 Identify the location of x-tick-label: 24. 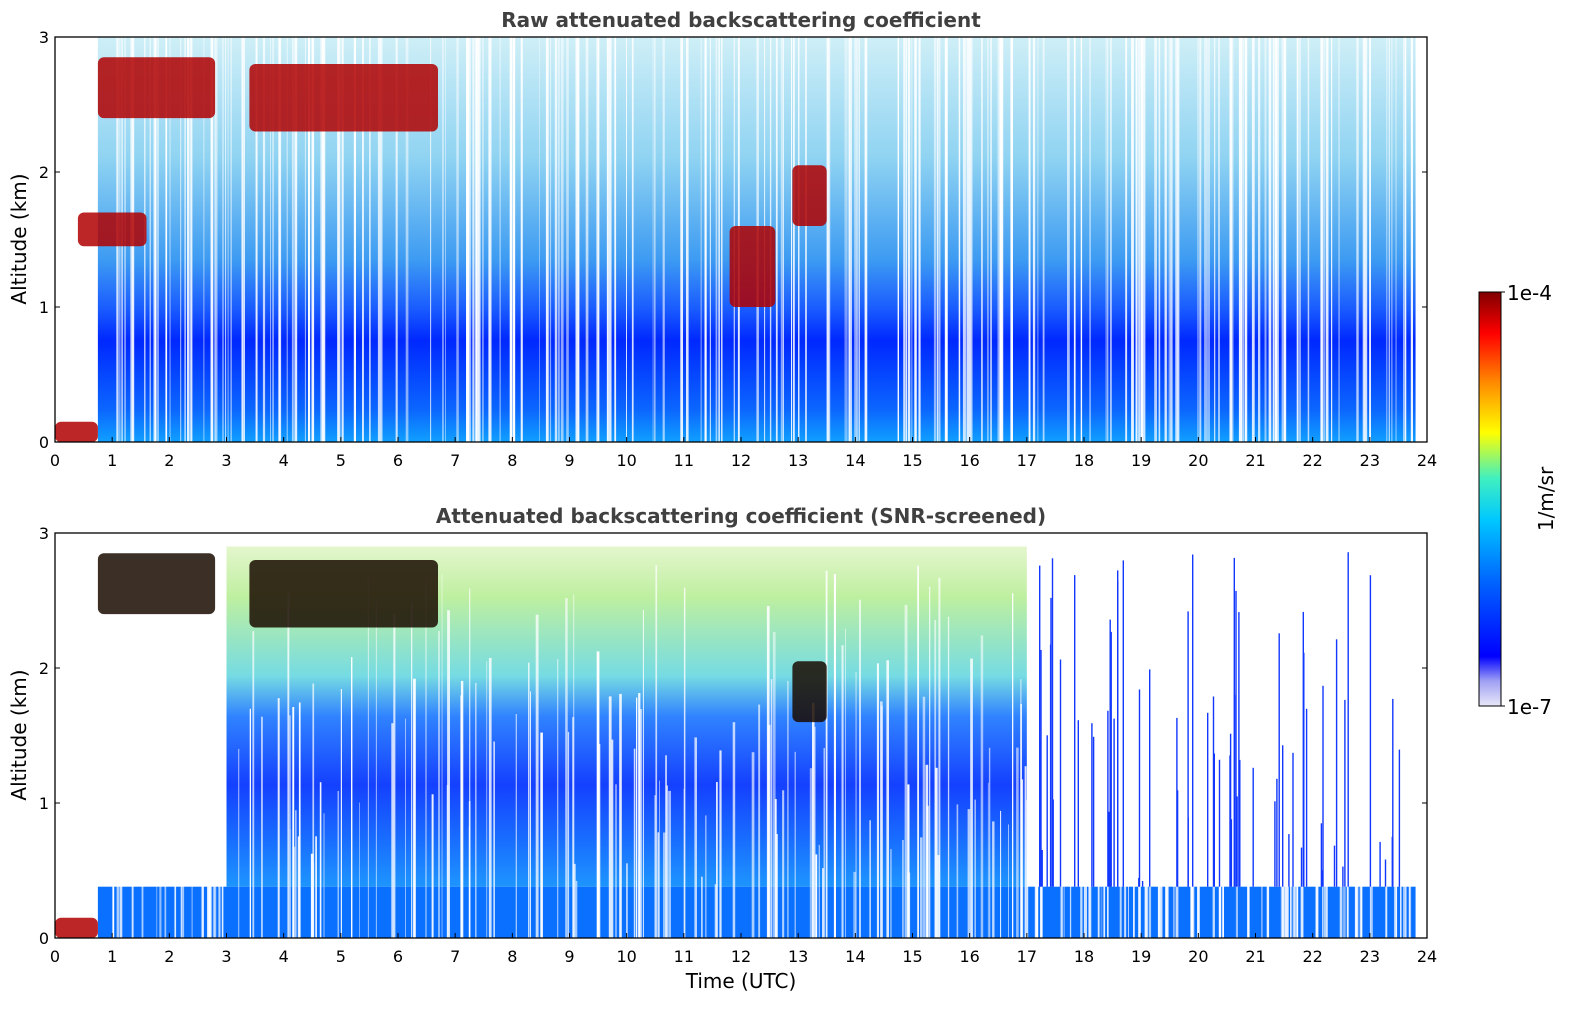
(1427, 956).